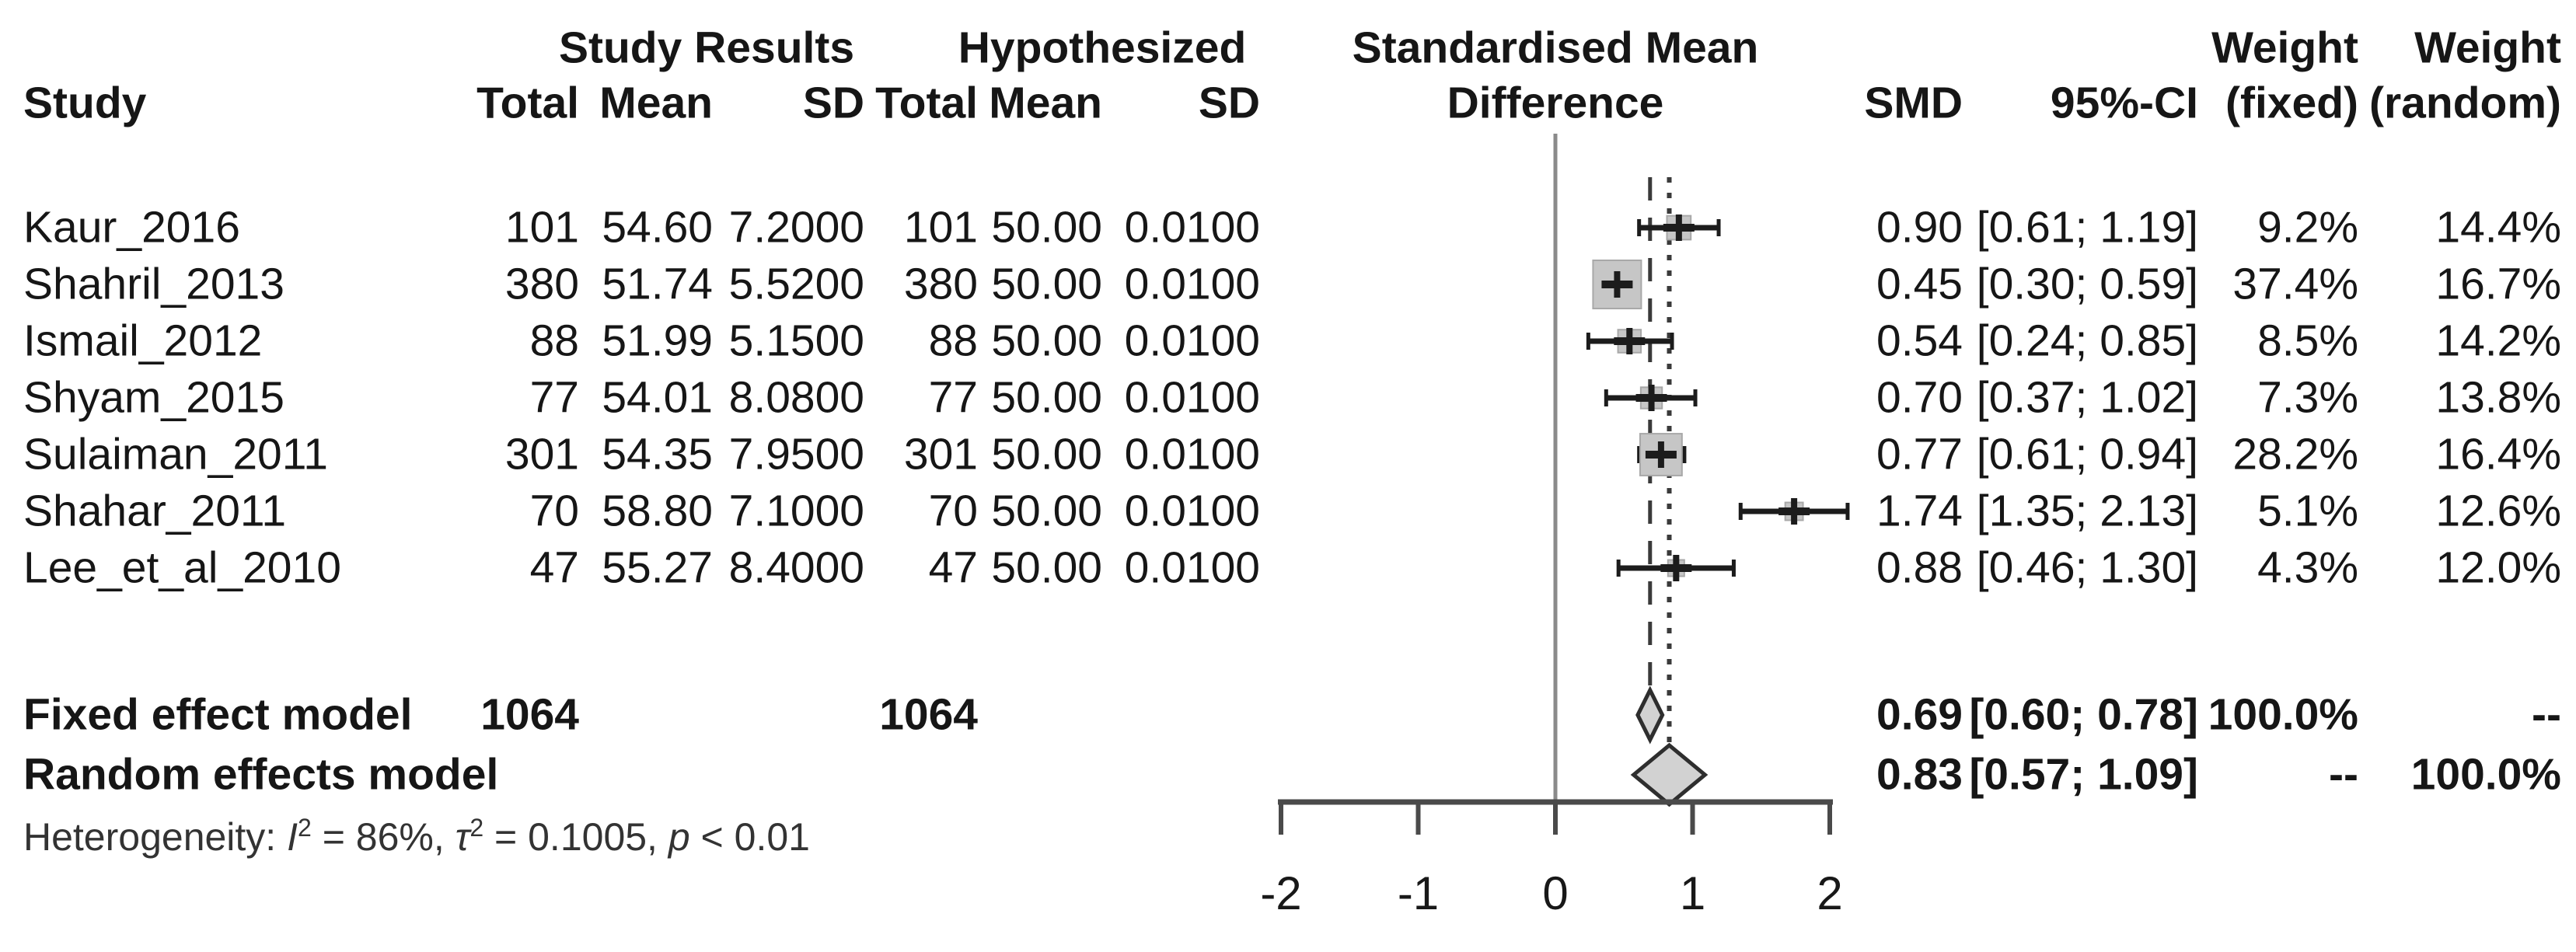 Image resolution: width=2576 pixels, height=952 pixels. What do you see at coordinates (833, 103) in the screenshot?
I see `header-sr-sd: SD` at bounding box center [833, 103].